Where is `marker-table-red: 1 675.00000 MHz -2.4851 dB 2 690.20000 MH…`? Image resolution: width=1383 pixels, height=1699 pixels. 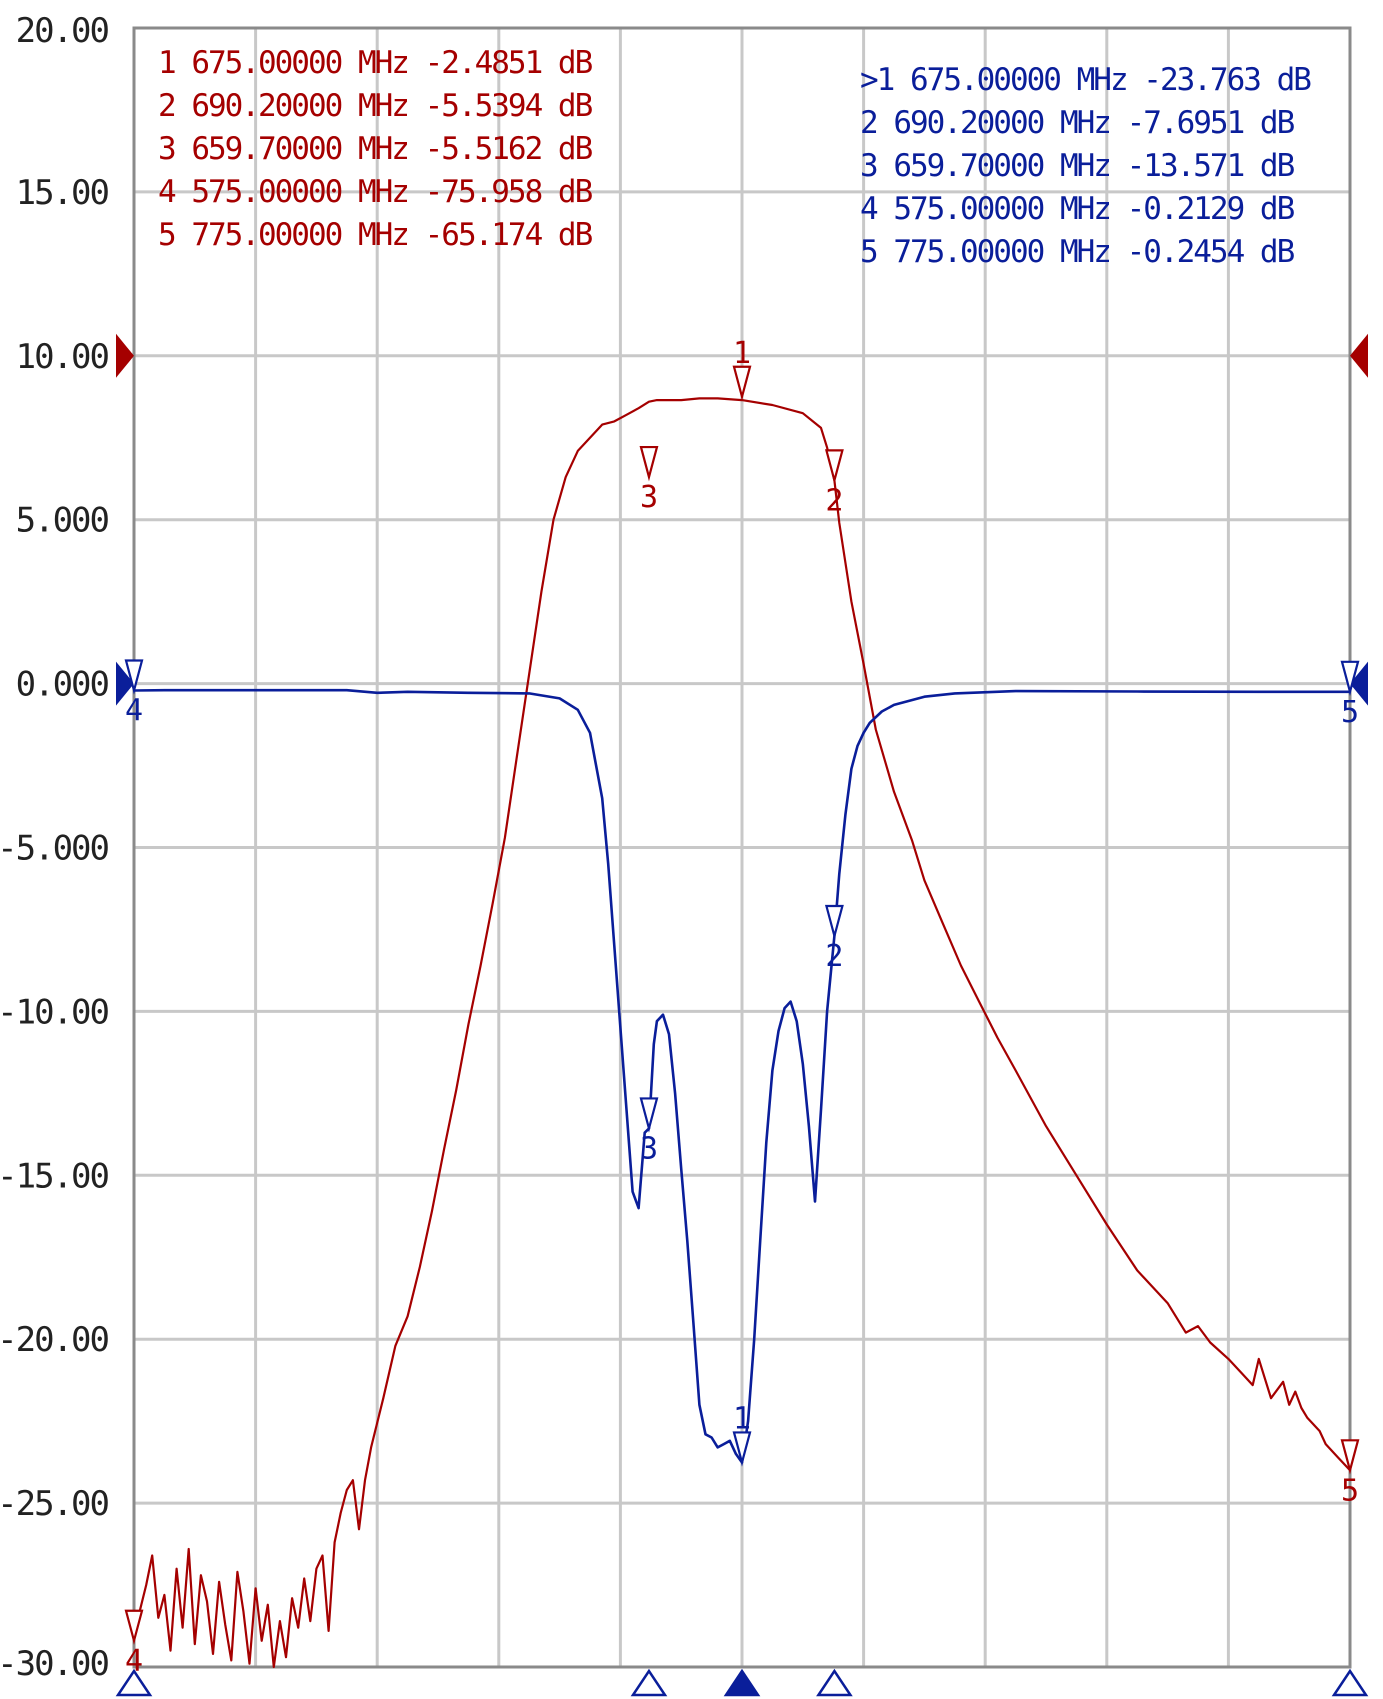
marker-table-red: 1 675.00000 MHz -2.4851 dB 2 690.20000 MH… is located at coordinates (376, 149).